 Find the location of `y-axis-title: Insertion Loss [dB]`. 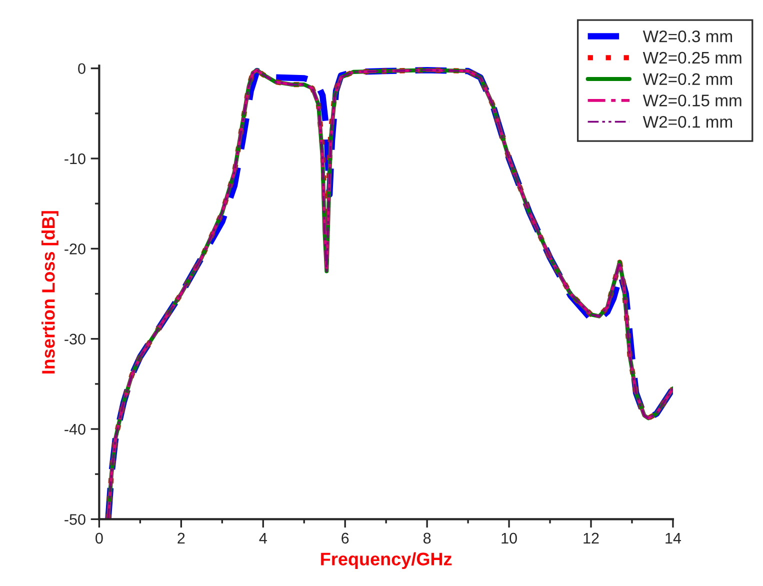

y-axis-title: Insertion Loss [dB] is located at coordinates (50, 292).